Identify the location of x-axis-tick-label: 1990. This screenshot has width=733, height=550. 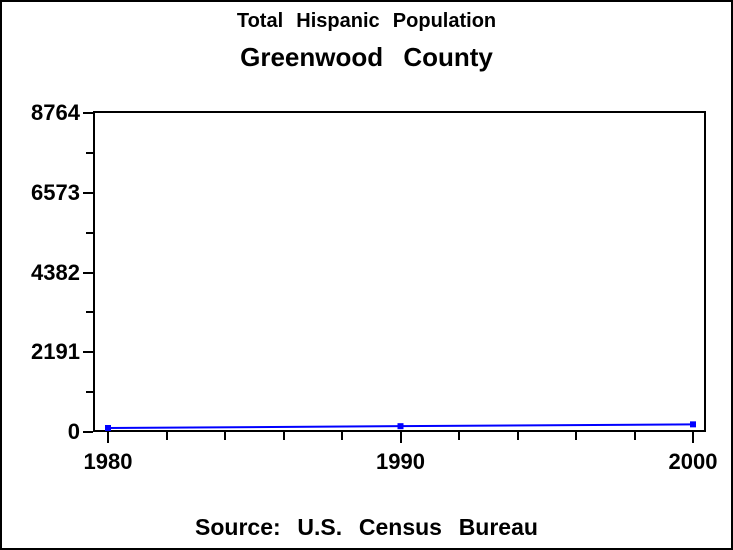
(400, 461).